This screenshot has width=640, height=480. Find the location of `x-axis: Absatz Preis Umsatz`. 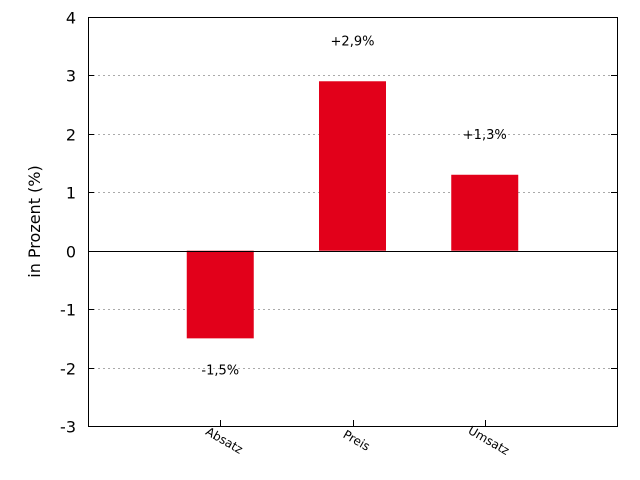

x-axis: Absatz Preis Umsatz is located at coordinates (357, 439).